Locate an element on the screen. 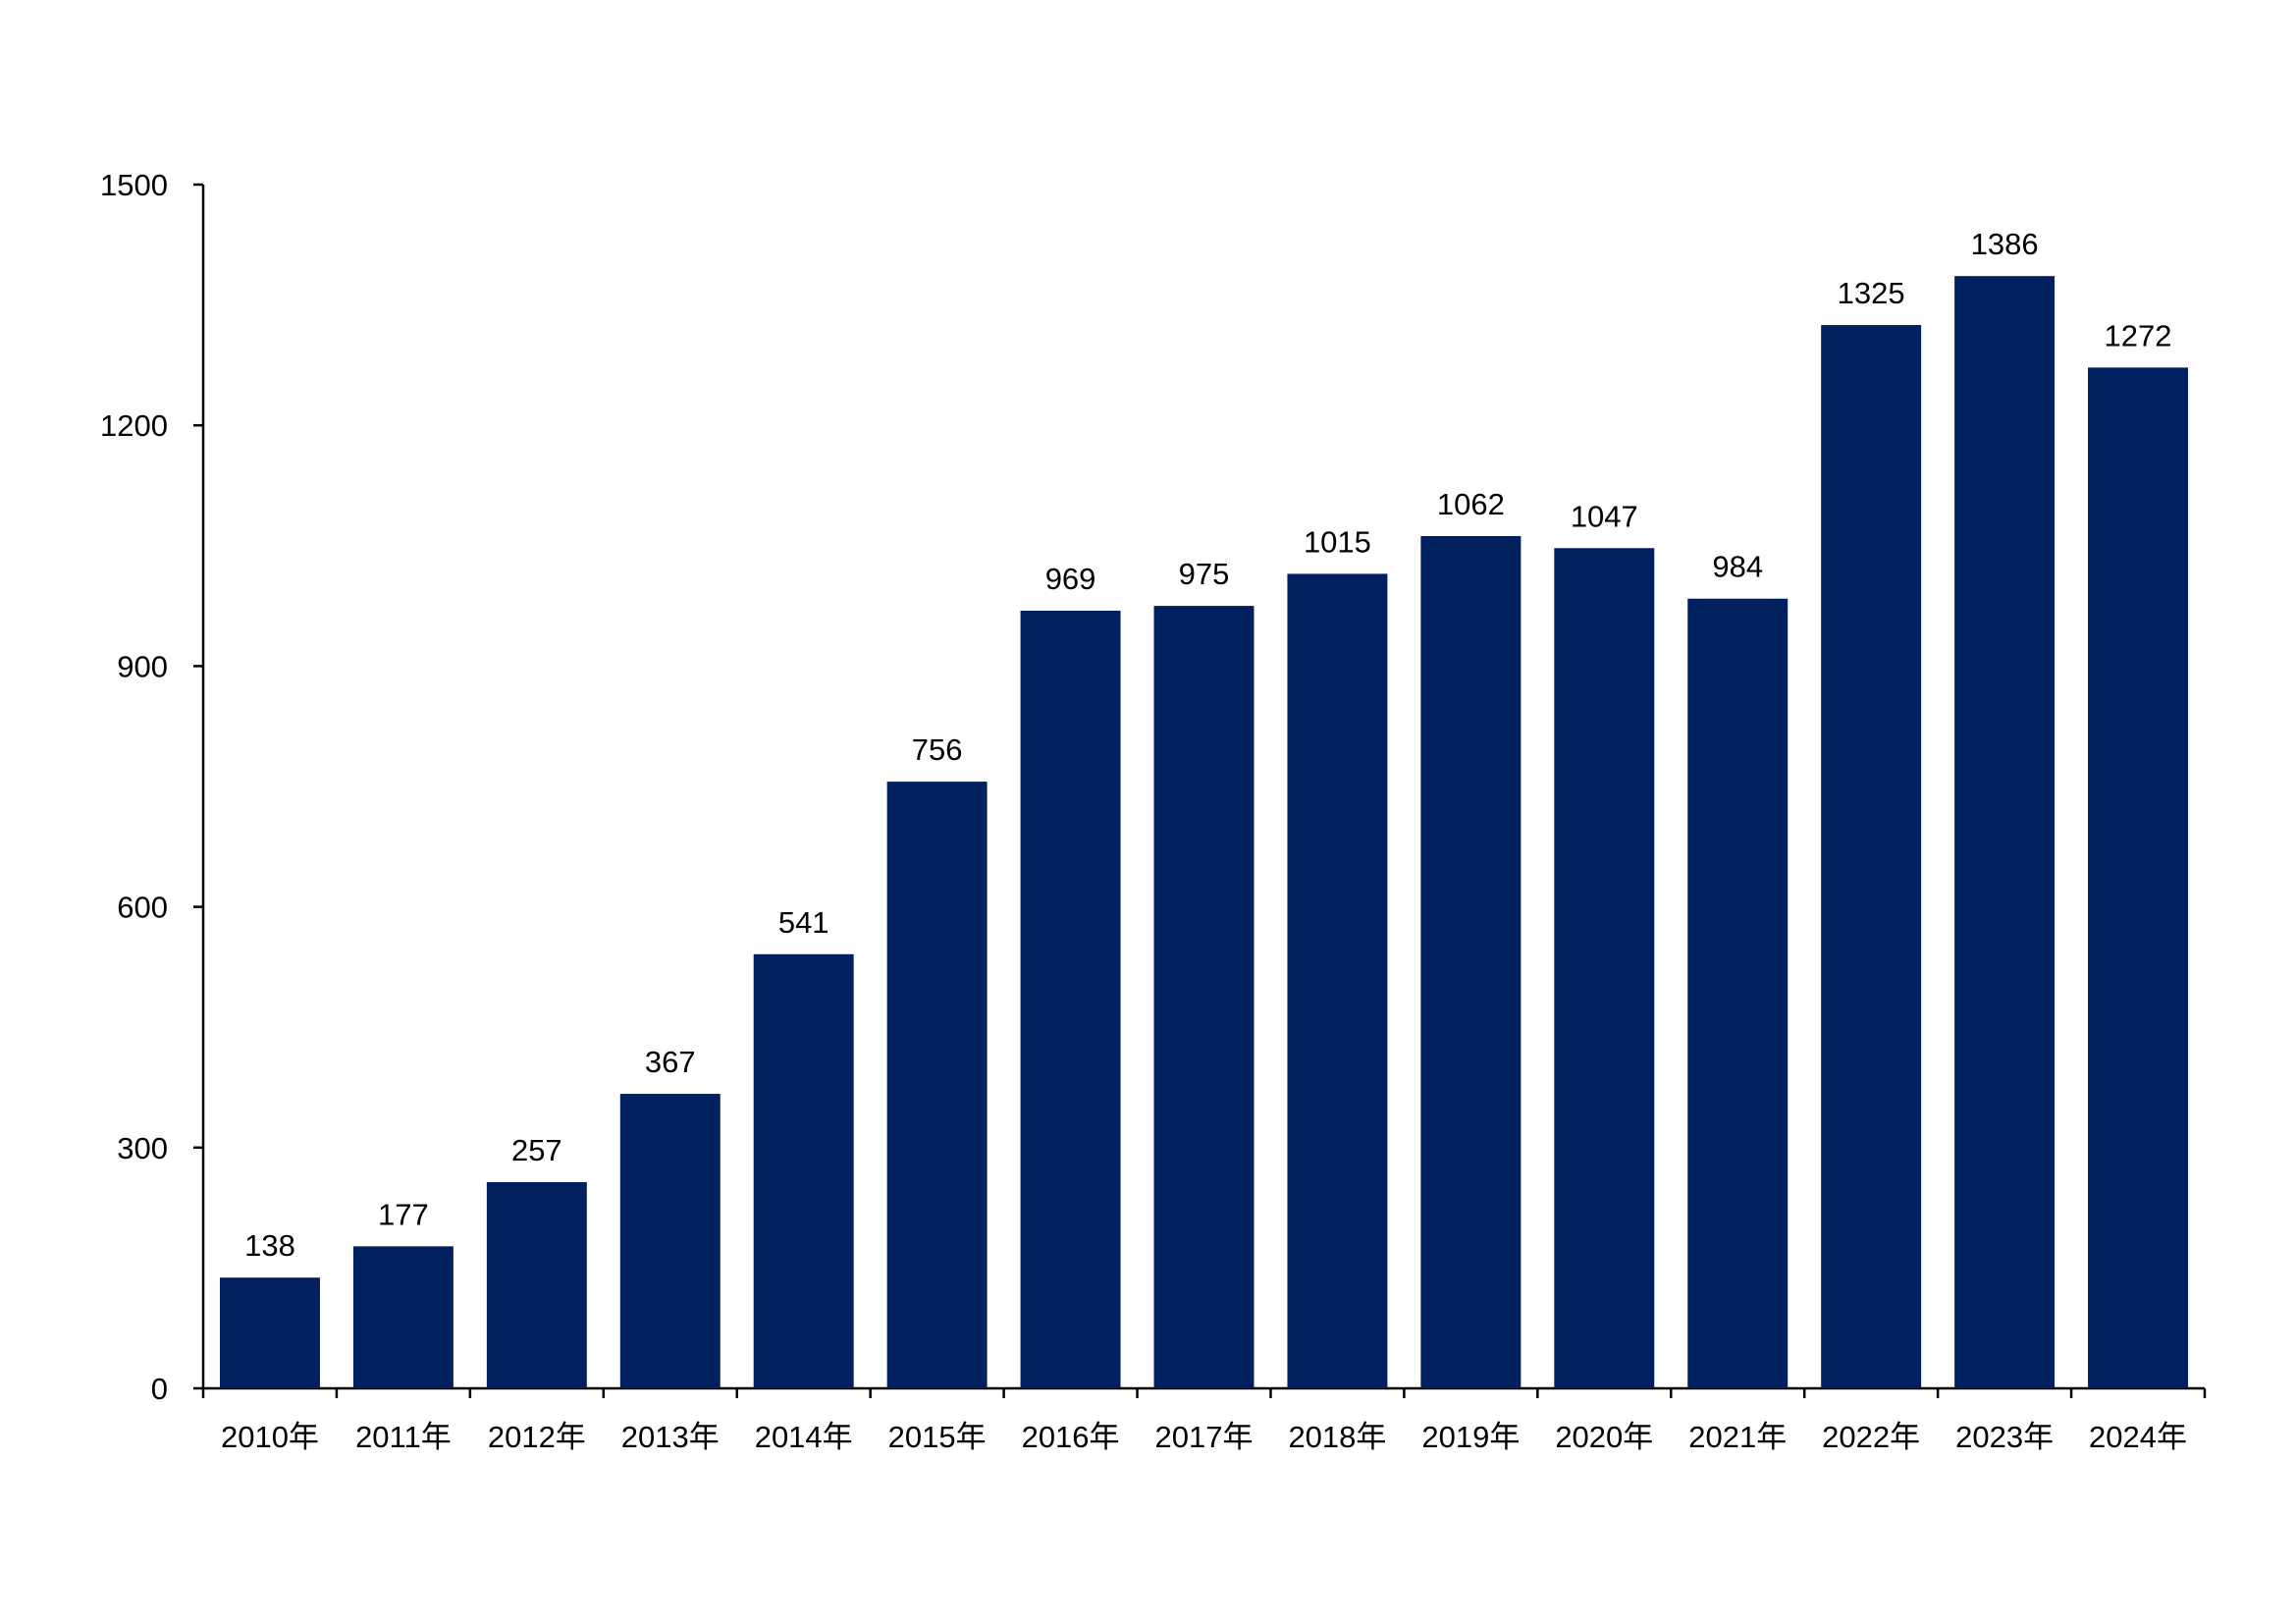 The height and width of the screenshot is (1624, 2296). data-label: 1386 is located at coordinates (2005, 244).